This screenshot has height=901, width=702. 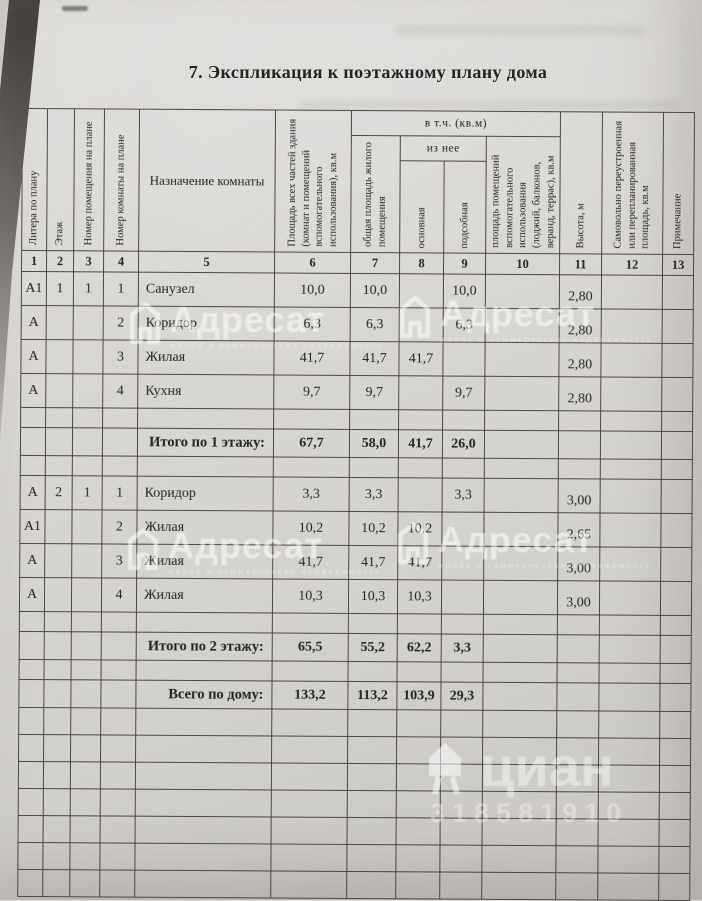 I want to click on table-row: А 3 Жилая 41,7 41,7 41,7 2,80, so click(x=357, y=358).